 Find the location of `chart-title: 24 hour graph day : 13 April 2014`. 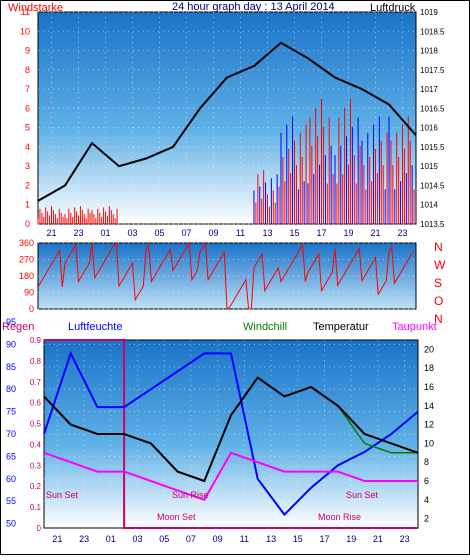

chart-title: 24 hour graph day : 13 April 2014 is located at coordinates (253, 7).